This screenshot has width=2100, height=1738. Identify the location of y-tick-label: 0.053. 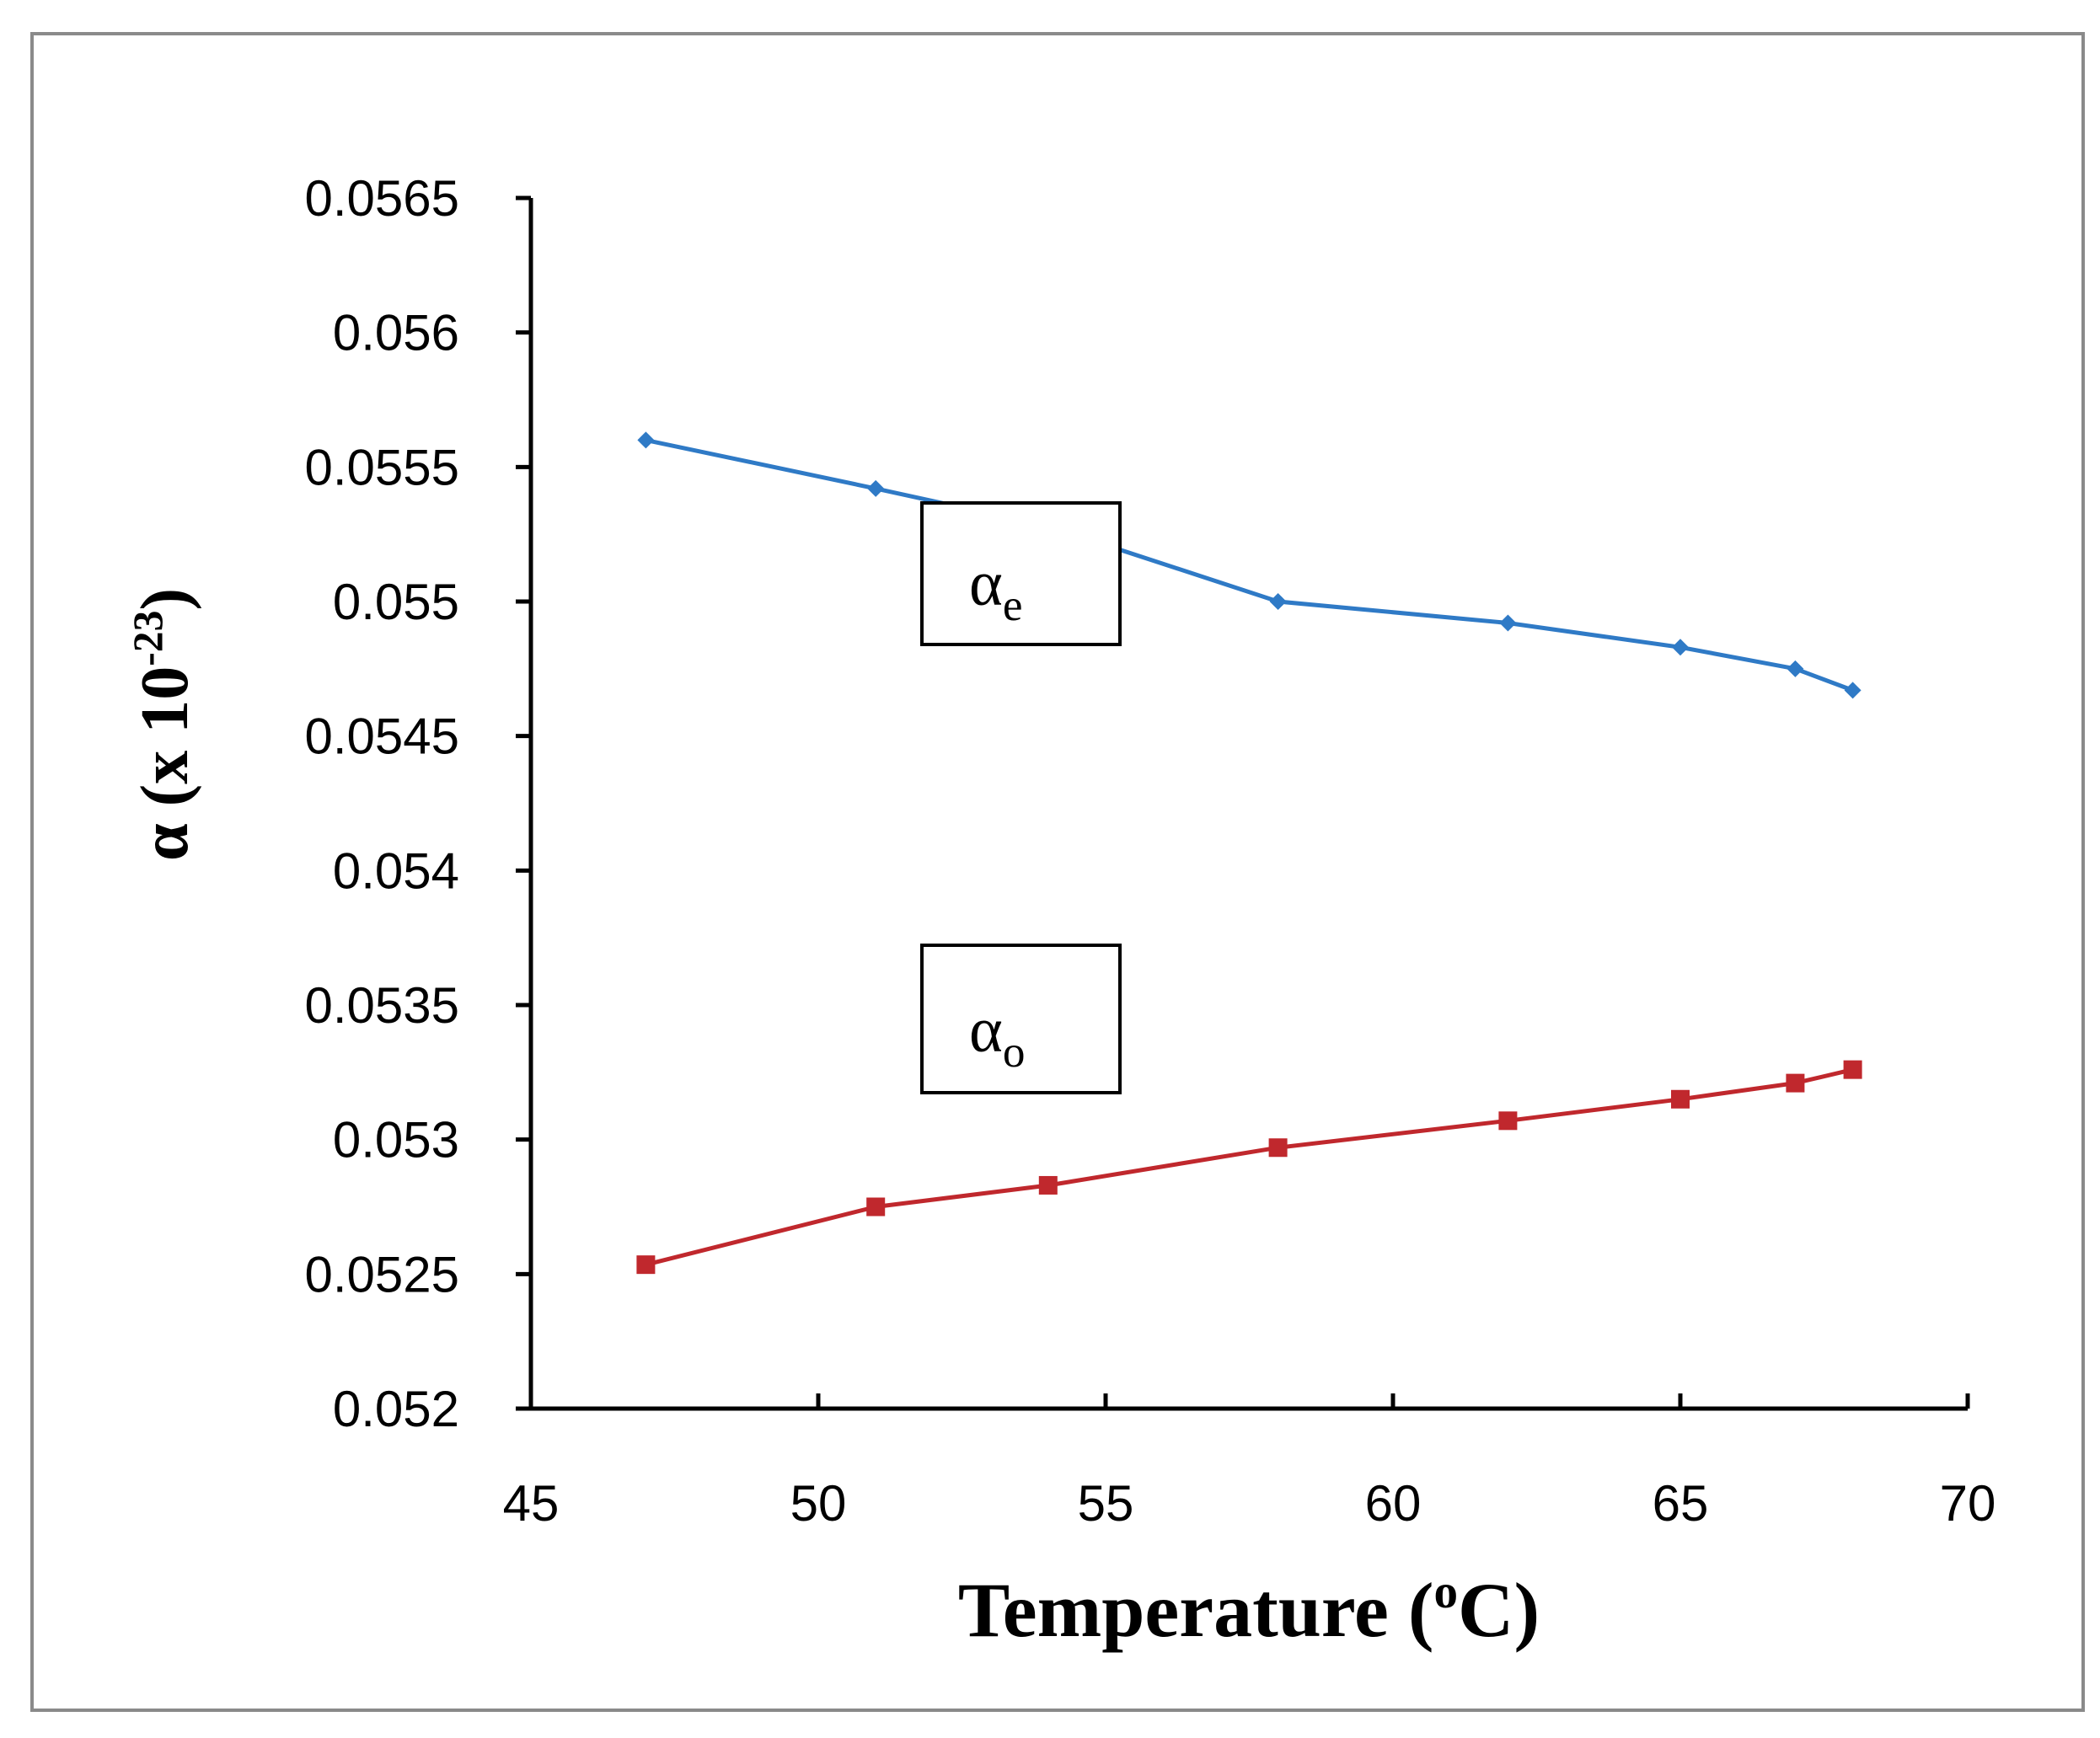
(396, 1140).